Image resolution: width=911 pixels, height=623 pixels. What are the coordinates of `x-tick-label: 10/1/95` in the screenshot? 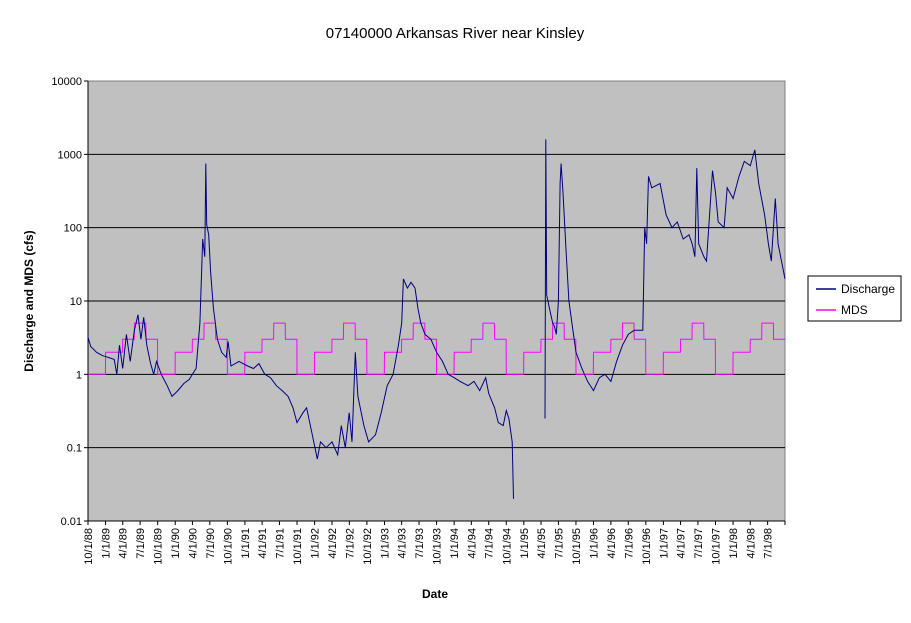 It's located at (577, 546).